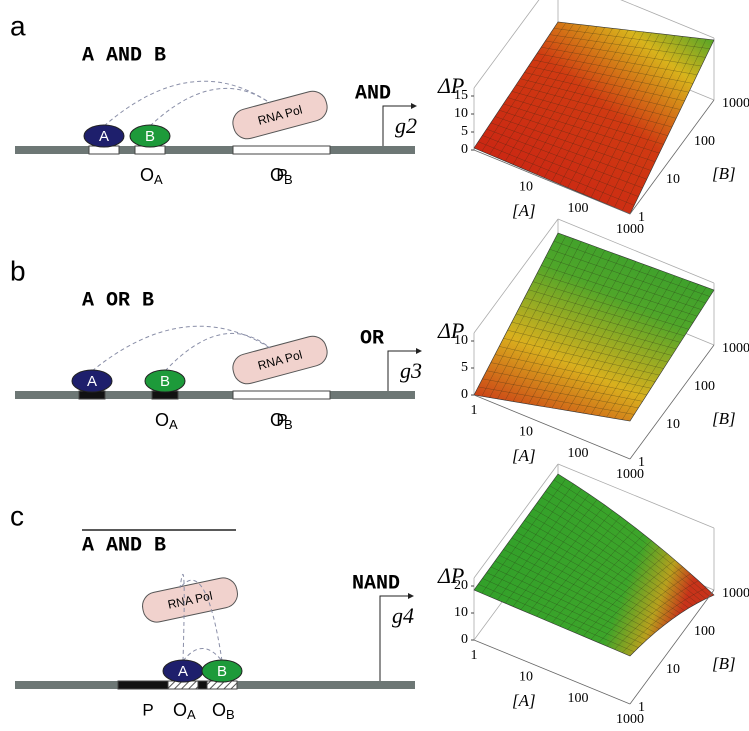  I want to click on promoter, so click(281, 150).